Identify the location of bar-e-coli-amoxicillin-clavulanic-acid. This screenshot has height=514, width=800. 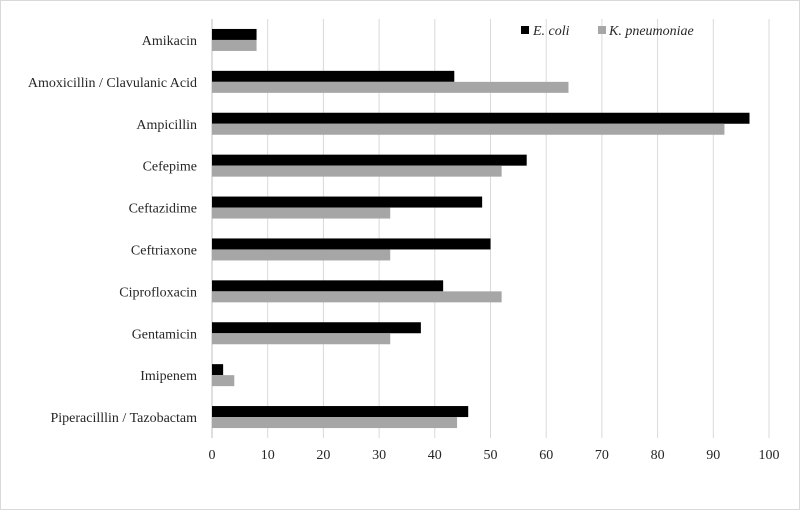
(333, 76).